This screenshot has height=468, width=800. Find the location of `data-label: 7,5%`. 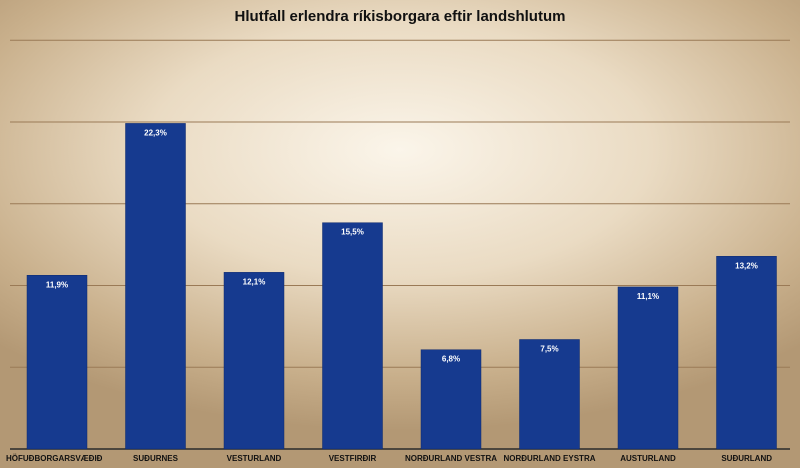

data-label: 7,5% is located at coordinates (549, 349).